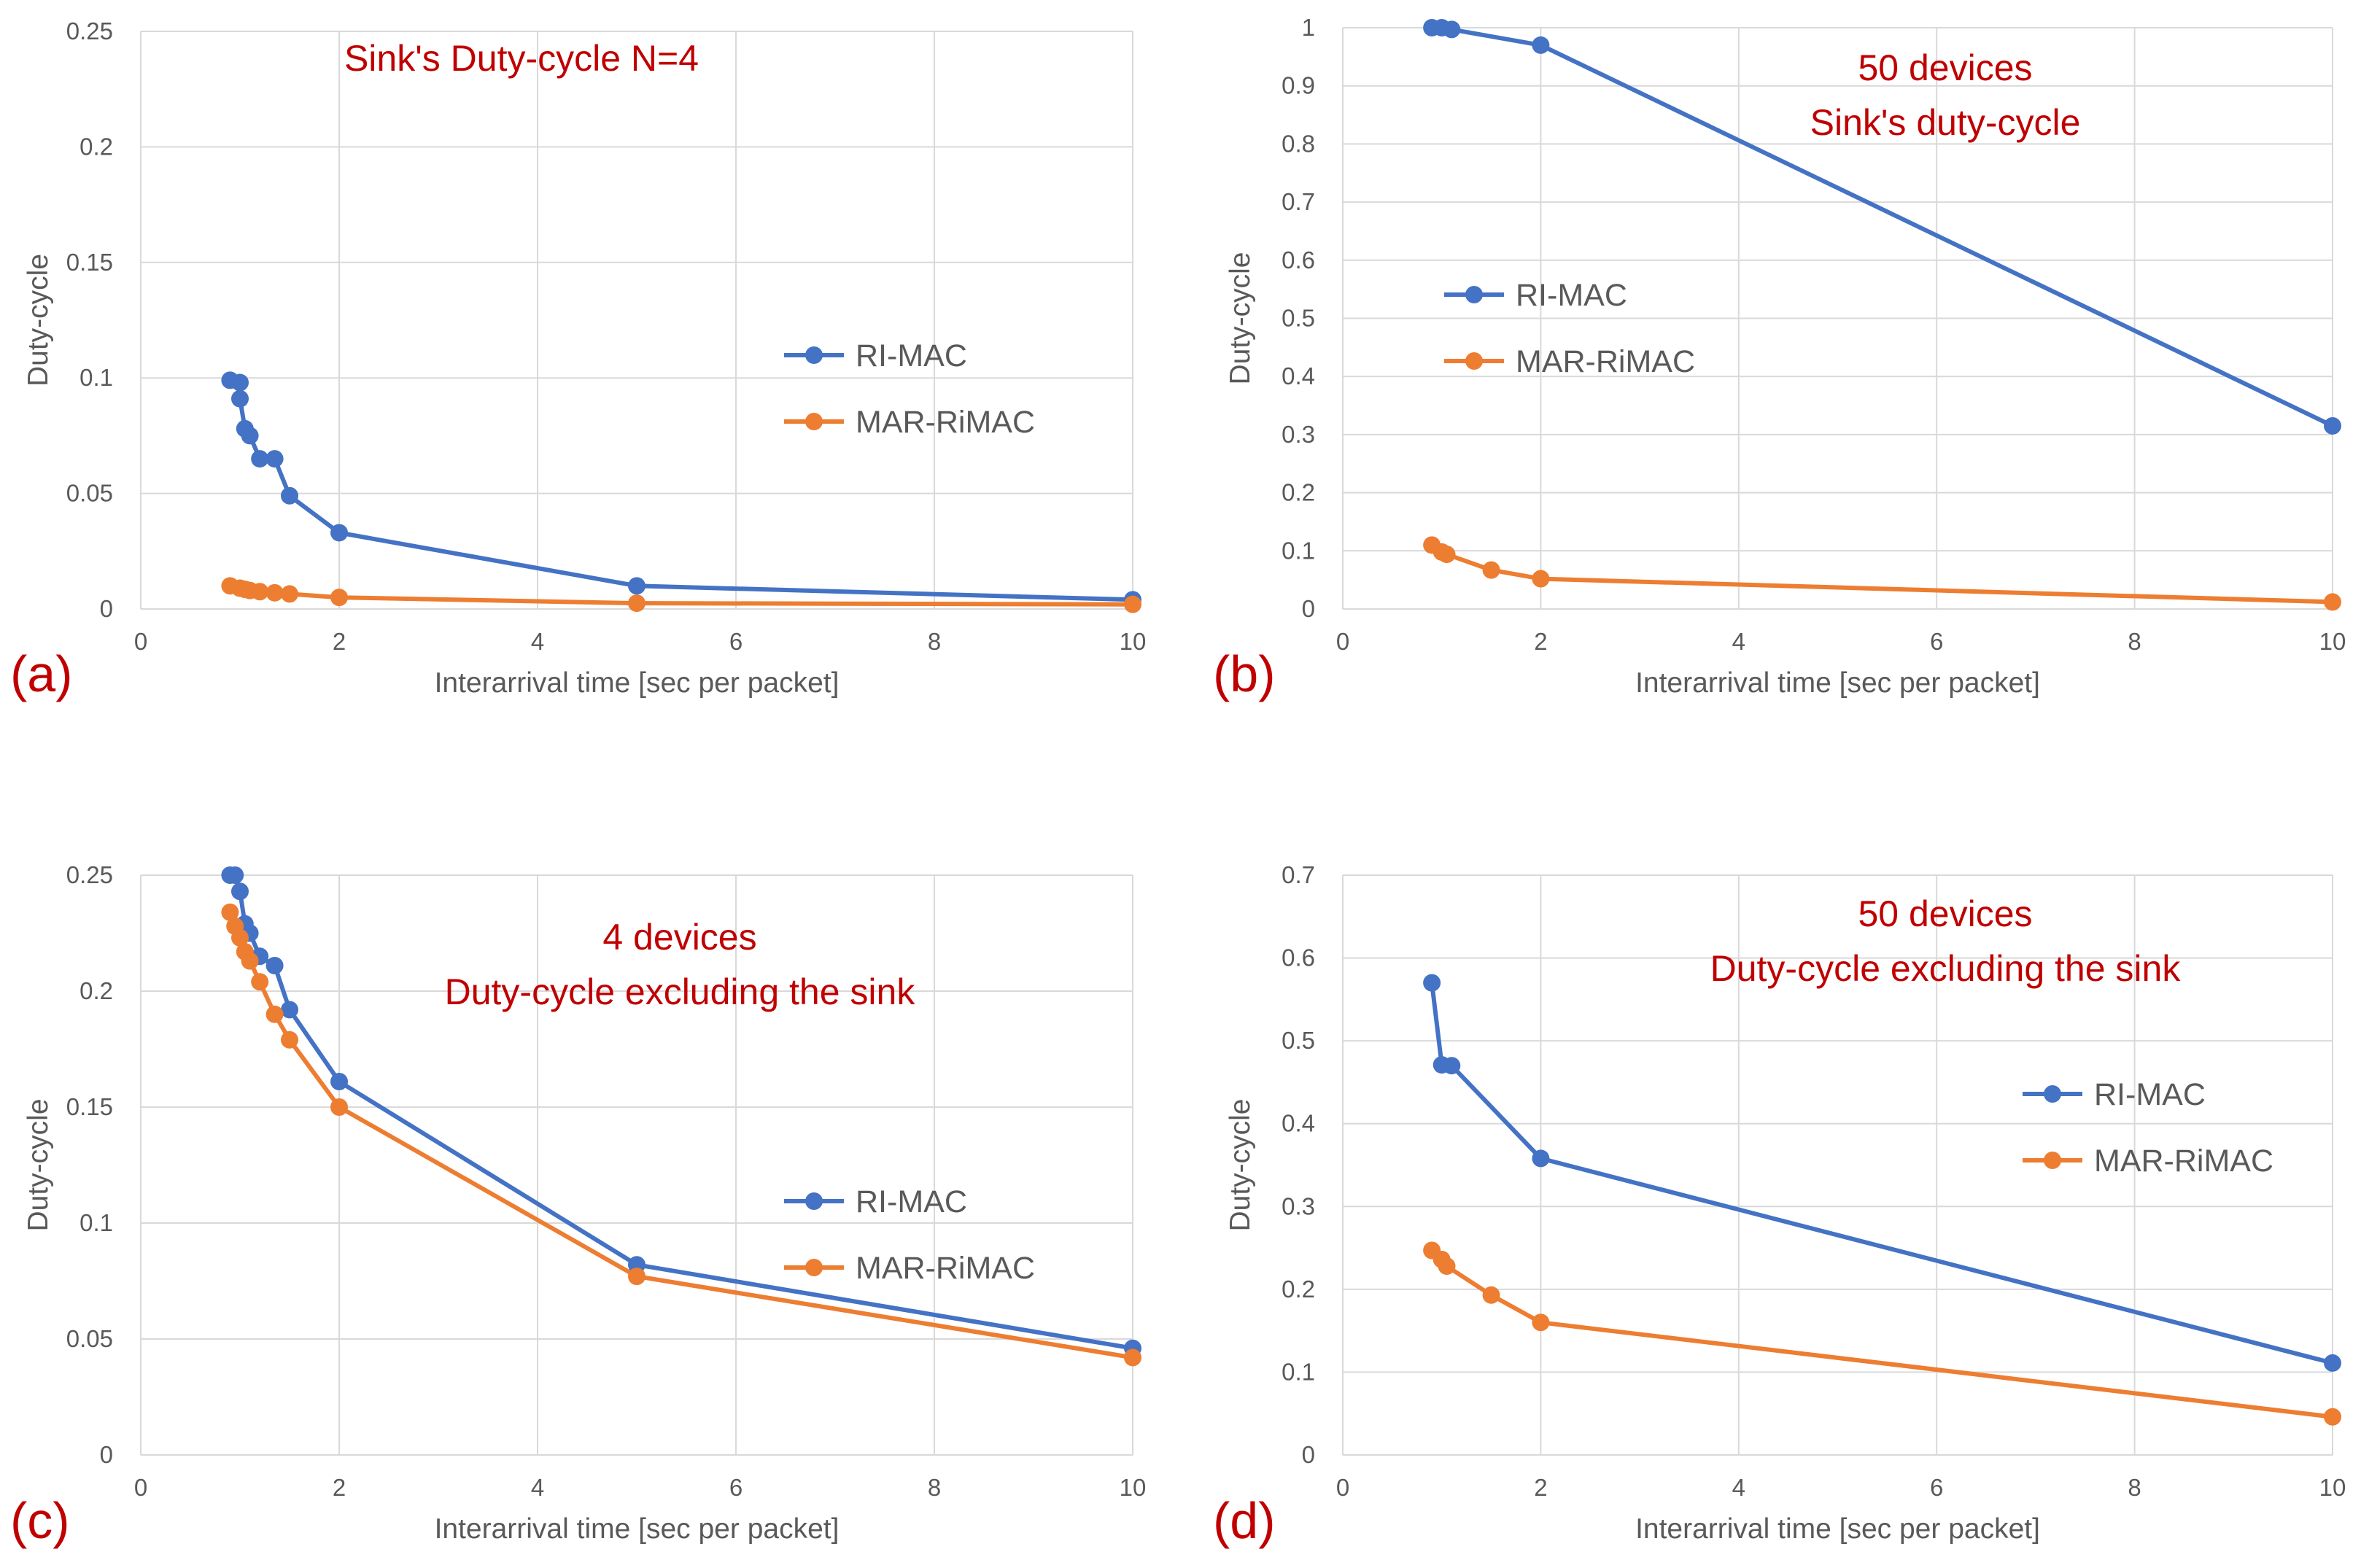 Image resolution: width=2361 pixels, height=1568 pixels. I want to click on y-tick-label: 0.6, so click(1298, 260).